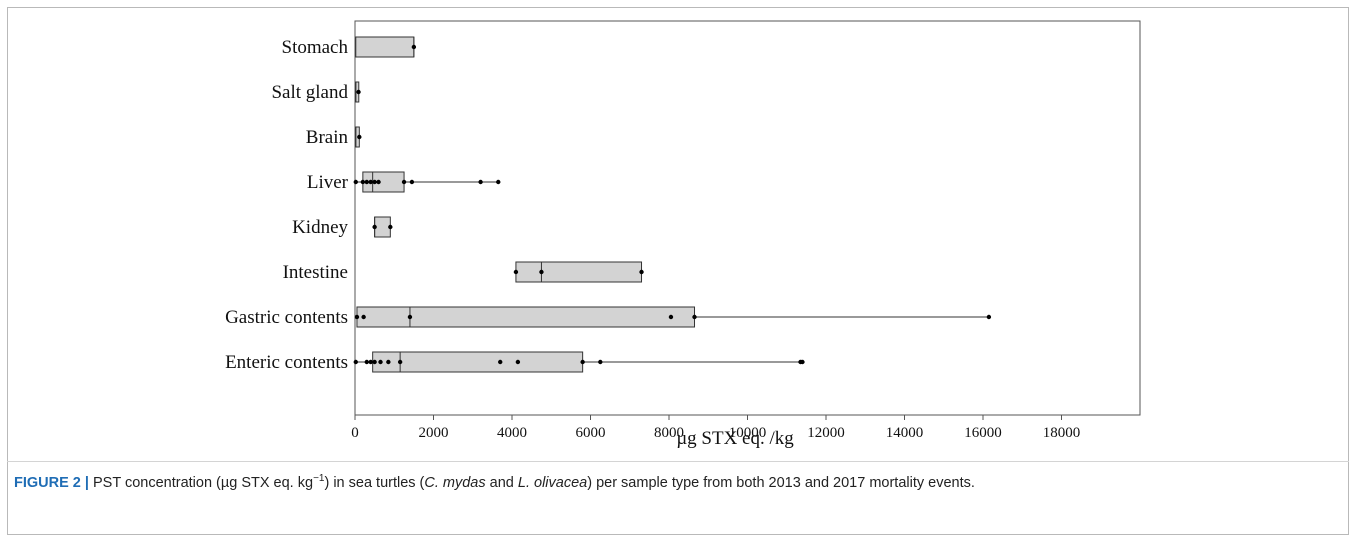 This screenshot has width=1358, height=542. I want to click on box-group-liver, so click(427, 182).